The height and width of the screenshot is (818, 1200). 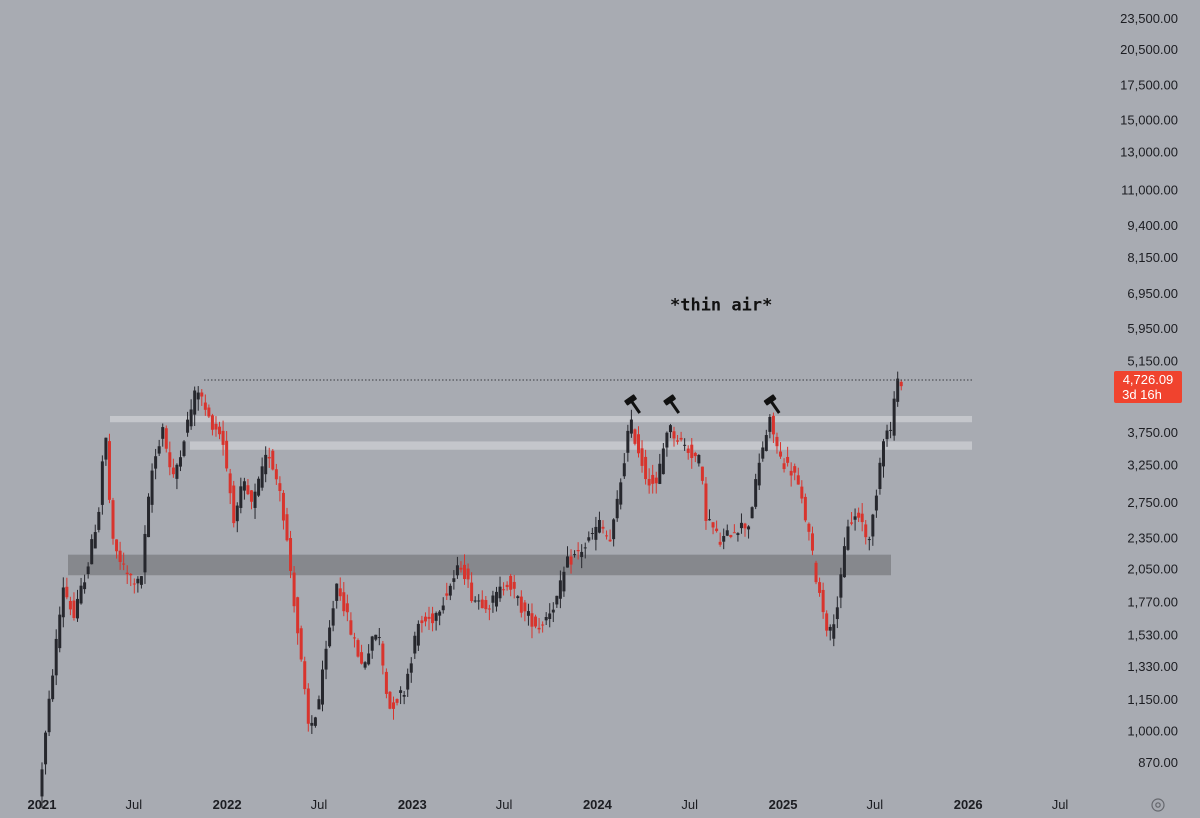 What do you see at coordinates (1152, 569) in the screenshot?
I see `y-tick-label: 2,050.00` at bounding box center [1152, 569].